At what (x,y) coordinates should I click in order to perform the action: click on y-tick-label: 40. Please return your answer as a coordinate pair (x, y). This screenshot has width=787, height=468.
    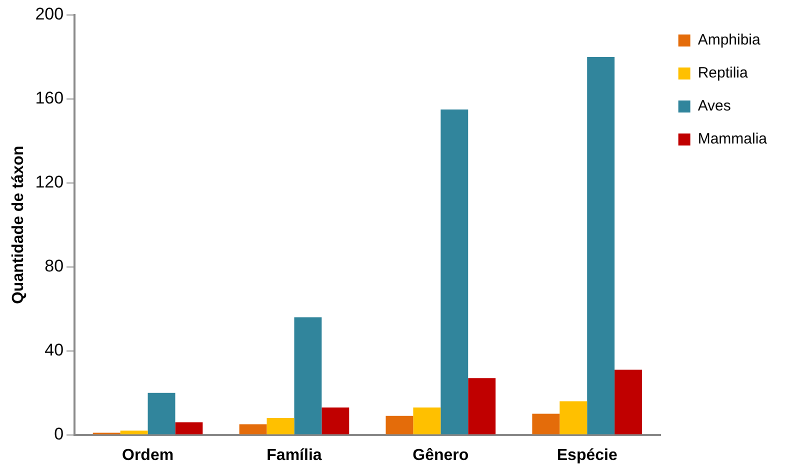
    Looking at the image, I should click on (54, 350).